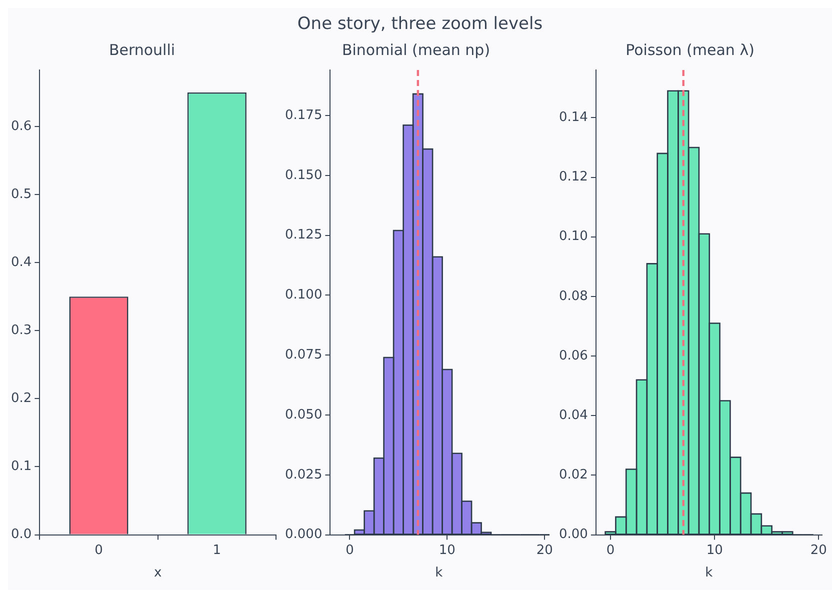  Describe the element at coordinates (21, 126) in the screenshot. I see `y-tick-label: 0.6` at that location.